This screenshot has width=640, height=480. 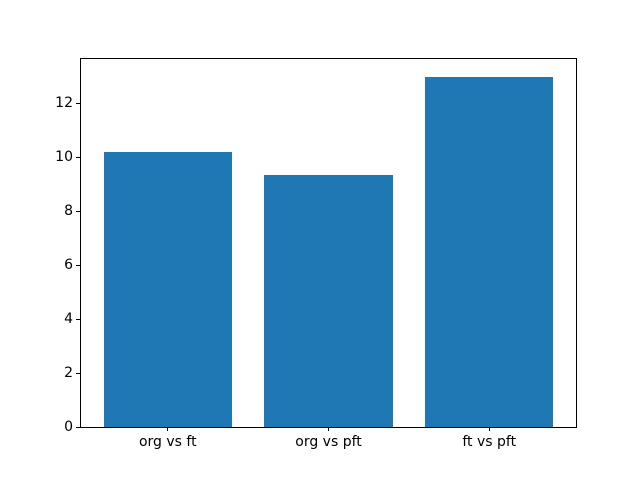 I want to click on y-tick-label: 4, so click(x=68, y=319).